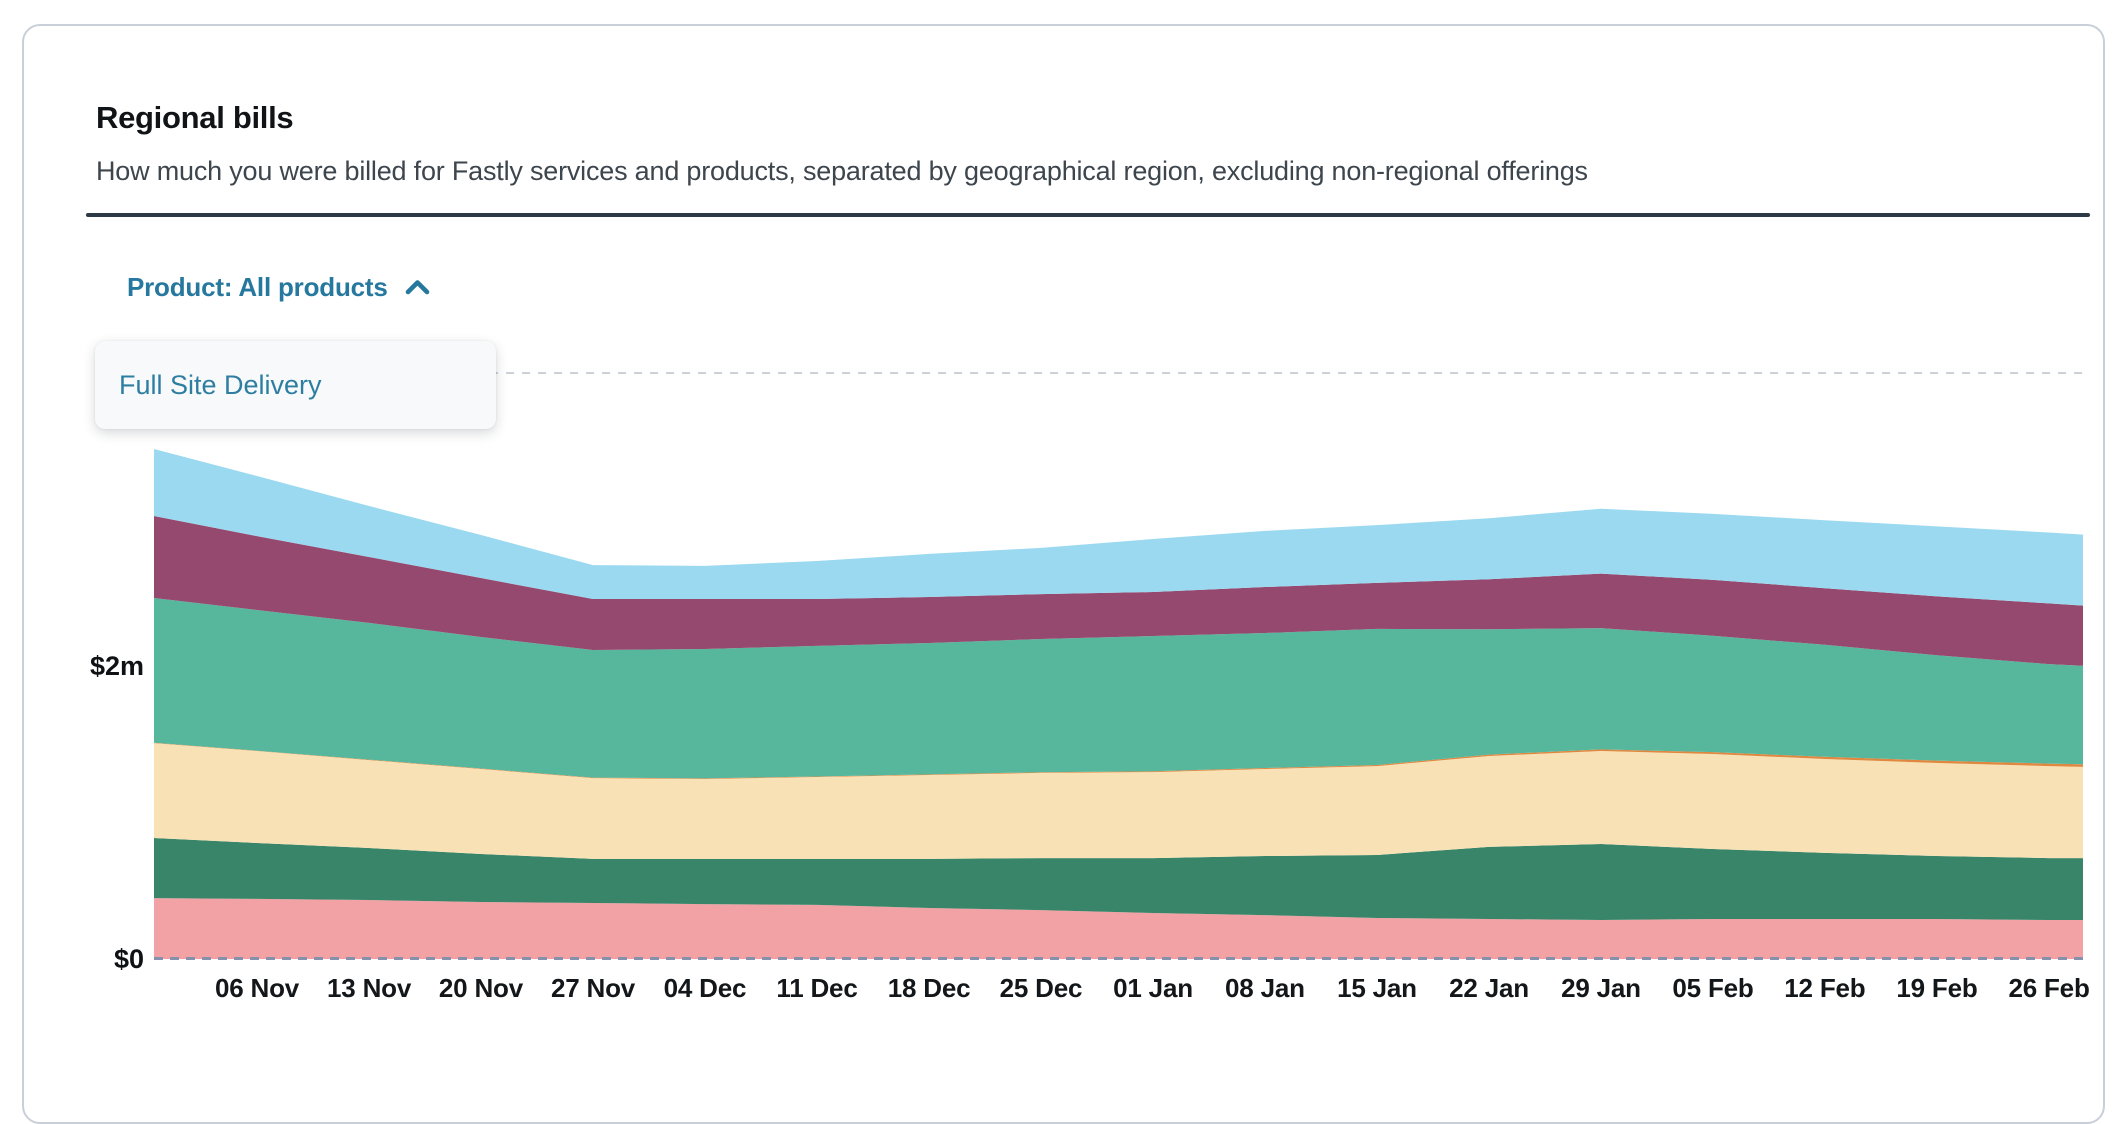 This screenshot has height=1124, width=2124. Describe the element at coordinates (480, 988) in the screenshot. I see `x-axis-tick-label: 20 Nov` at that location.